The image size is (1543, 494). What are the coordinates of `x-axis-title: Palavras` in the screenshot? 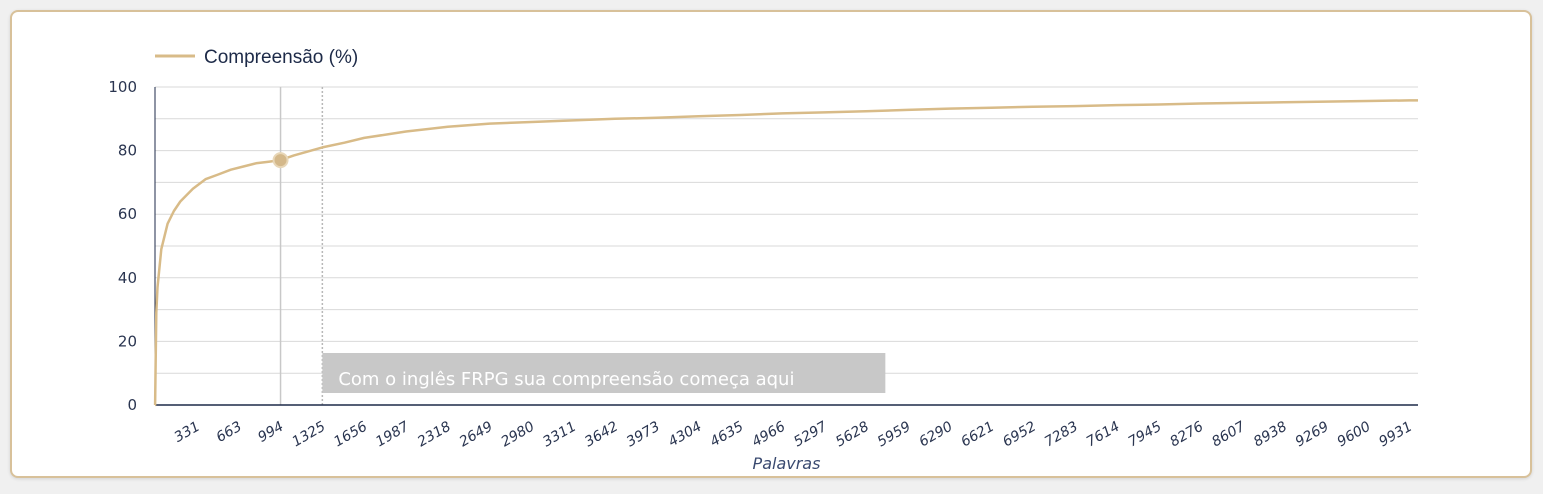 It's located at (787, 463).